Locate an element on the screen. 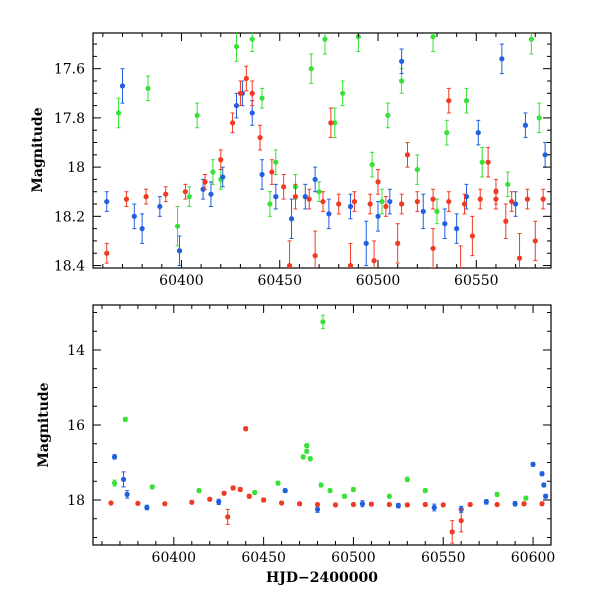 The width and height of the screenshot is (600, 600). x-tick-label: 60450 is located at coordinates (279, 281).